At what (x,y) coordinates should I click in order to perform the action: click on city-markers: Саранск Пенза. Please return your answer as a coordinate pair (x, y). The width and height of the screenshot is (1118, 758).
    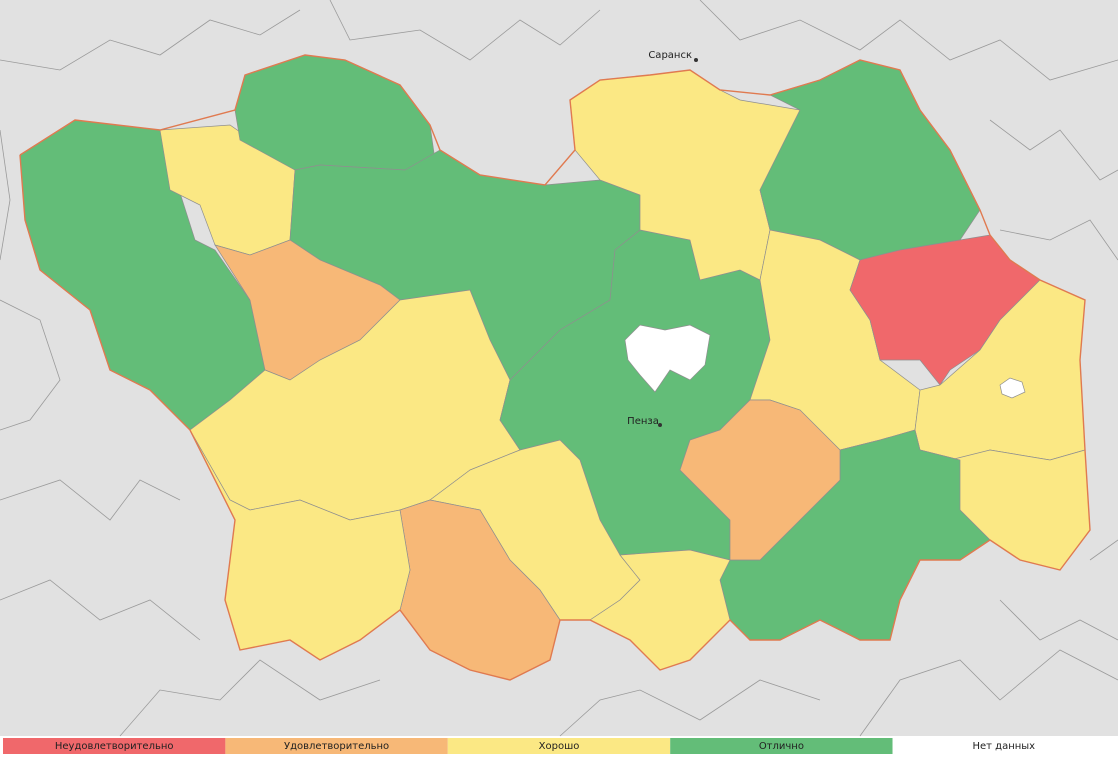
    Looking at the image, I should click on (662, 238).